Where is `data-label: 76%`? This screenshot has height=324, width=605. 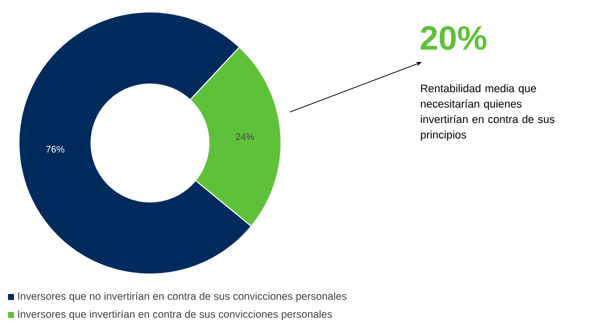 data-label: 76% is located at coordinates (55, 149).